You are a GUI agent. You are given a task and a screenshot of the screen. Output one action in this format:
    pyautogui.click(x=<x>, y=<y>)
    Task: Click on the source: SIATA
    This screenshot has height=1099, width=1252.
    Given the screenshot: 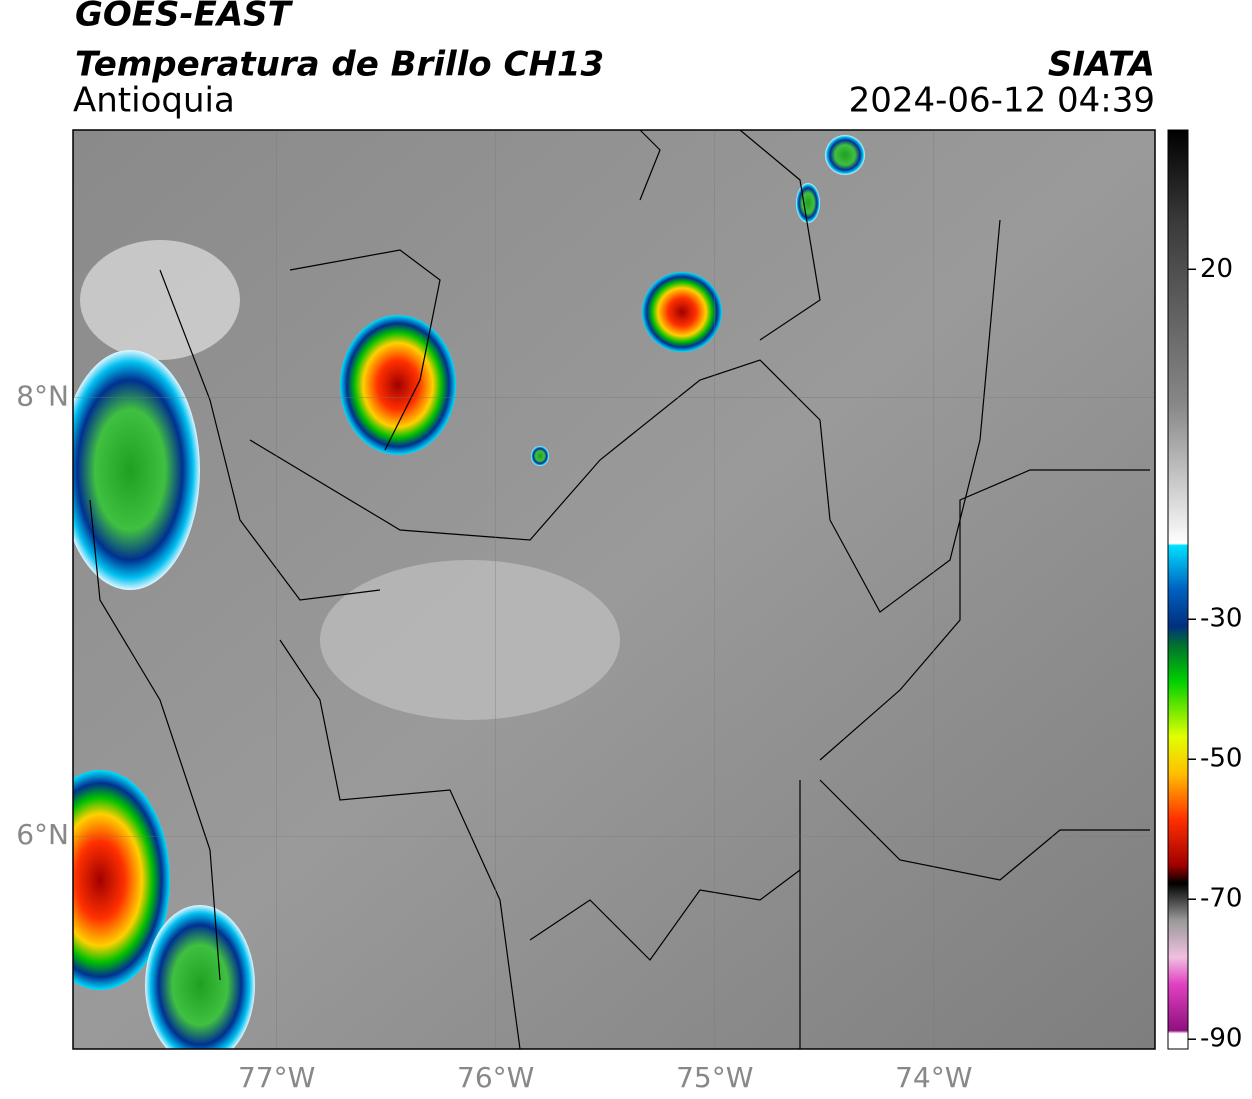 What is the action you would take?
    pyautogui.click(x=1101, y=65)
    